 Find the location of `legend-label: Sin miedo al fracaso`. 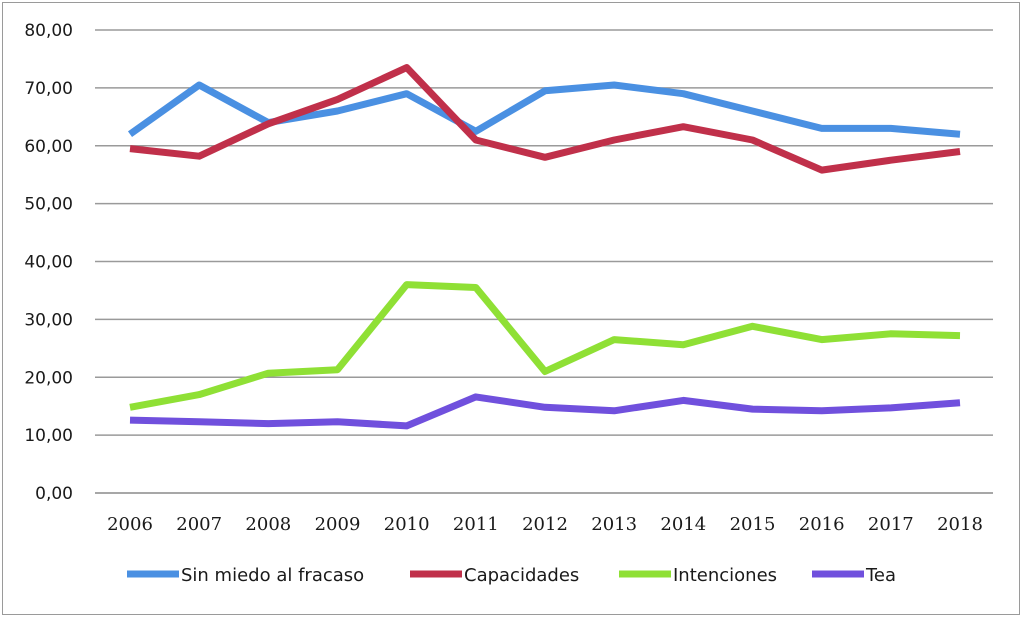

legend-label: Sin miedo al fracaso is located at coordinates (272, 575).